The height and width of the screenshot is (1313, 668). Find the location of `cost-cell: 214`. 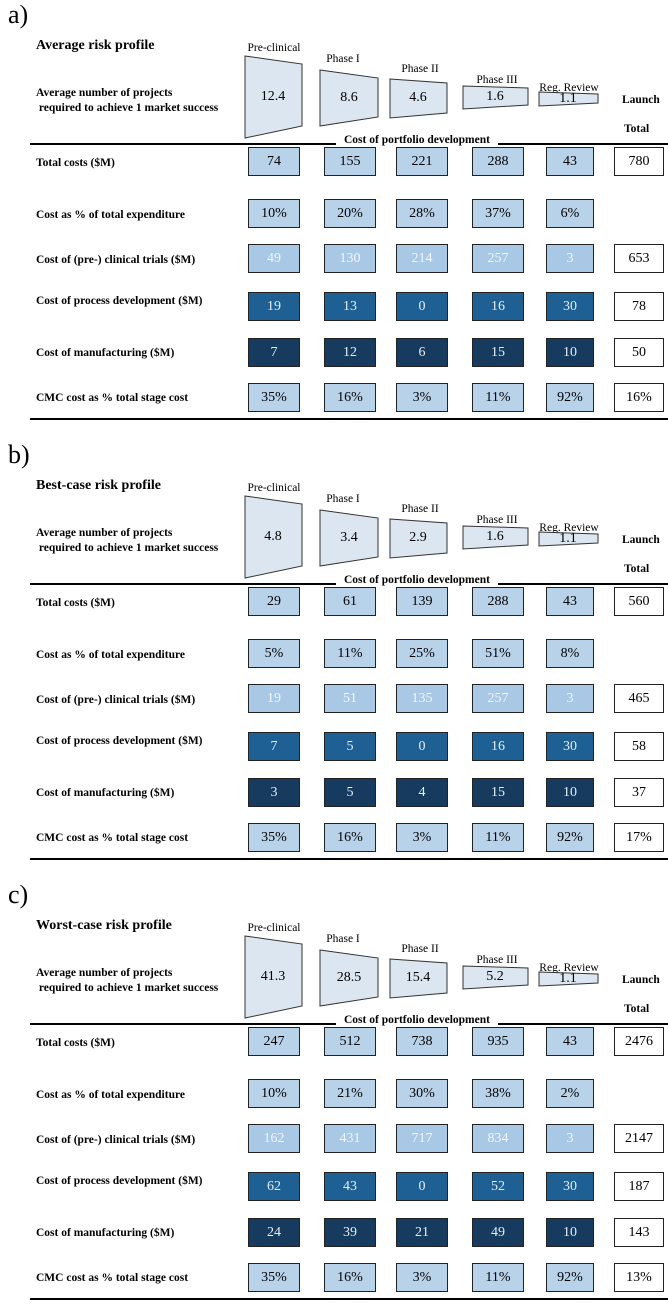

cost-cell: 214 is located at coordinates (422, 258).